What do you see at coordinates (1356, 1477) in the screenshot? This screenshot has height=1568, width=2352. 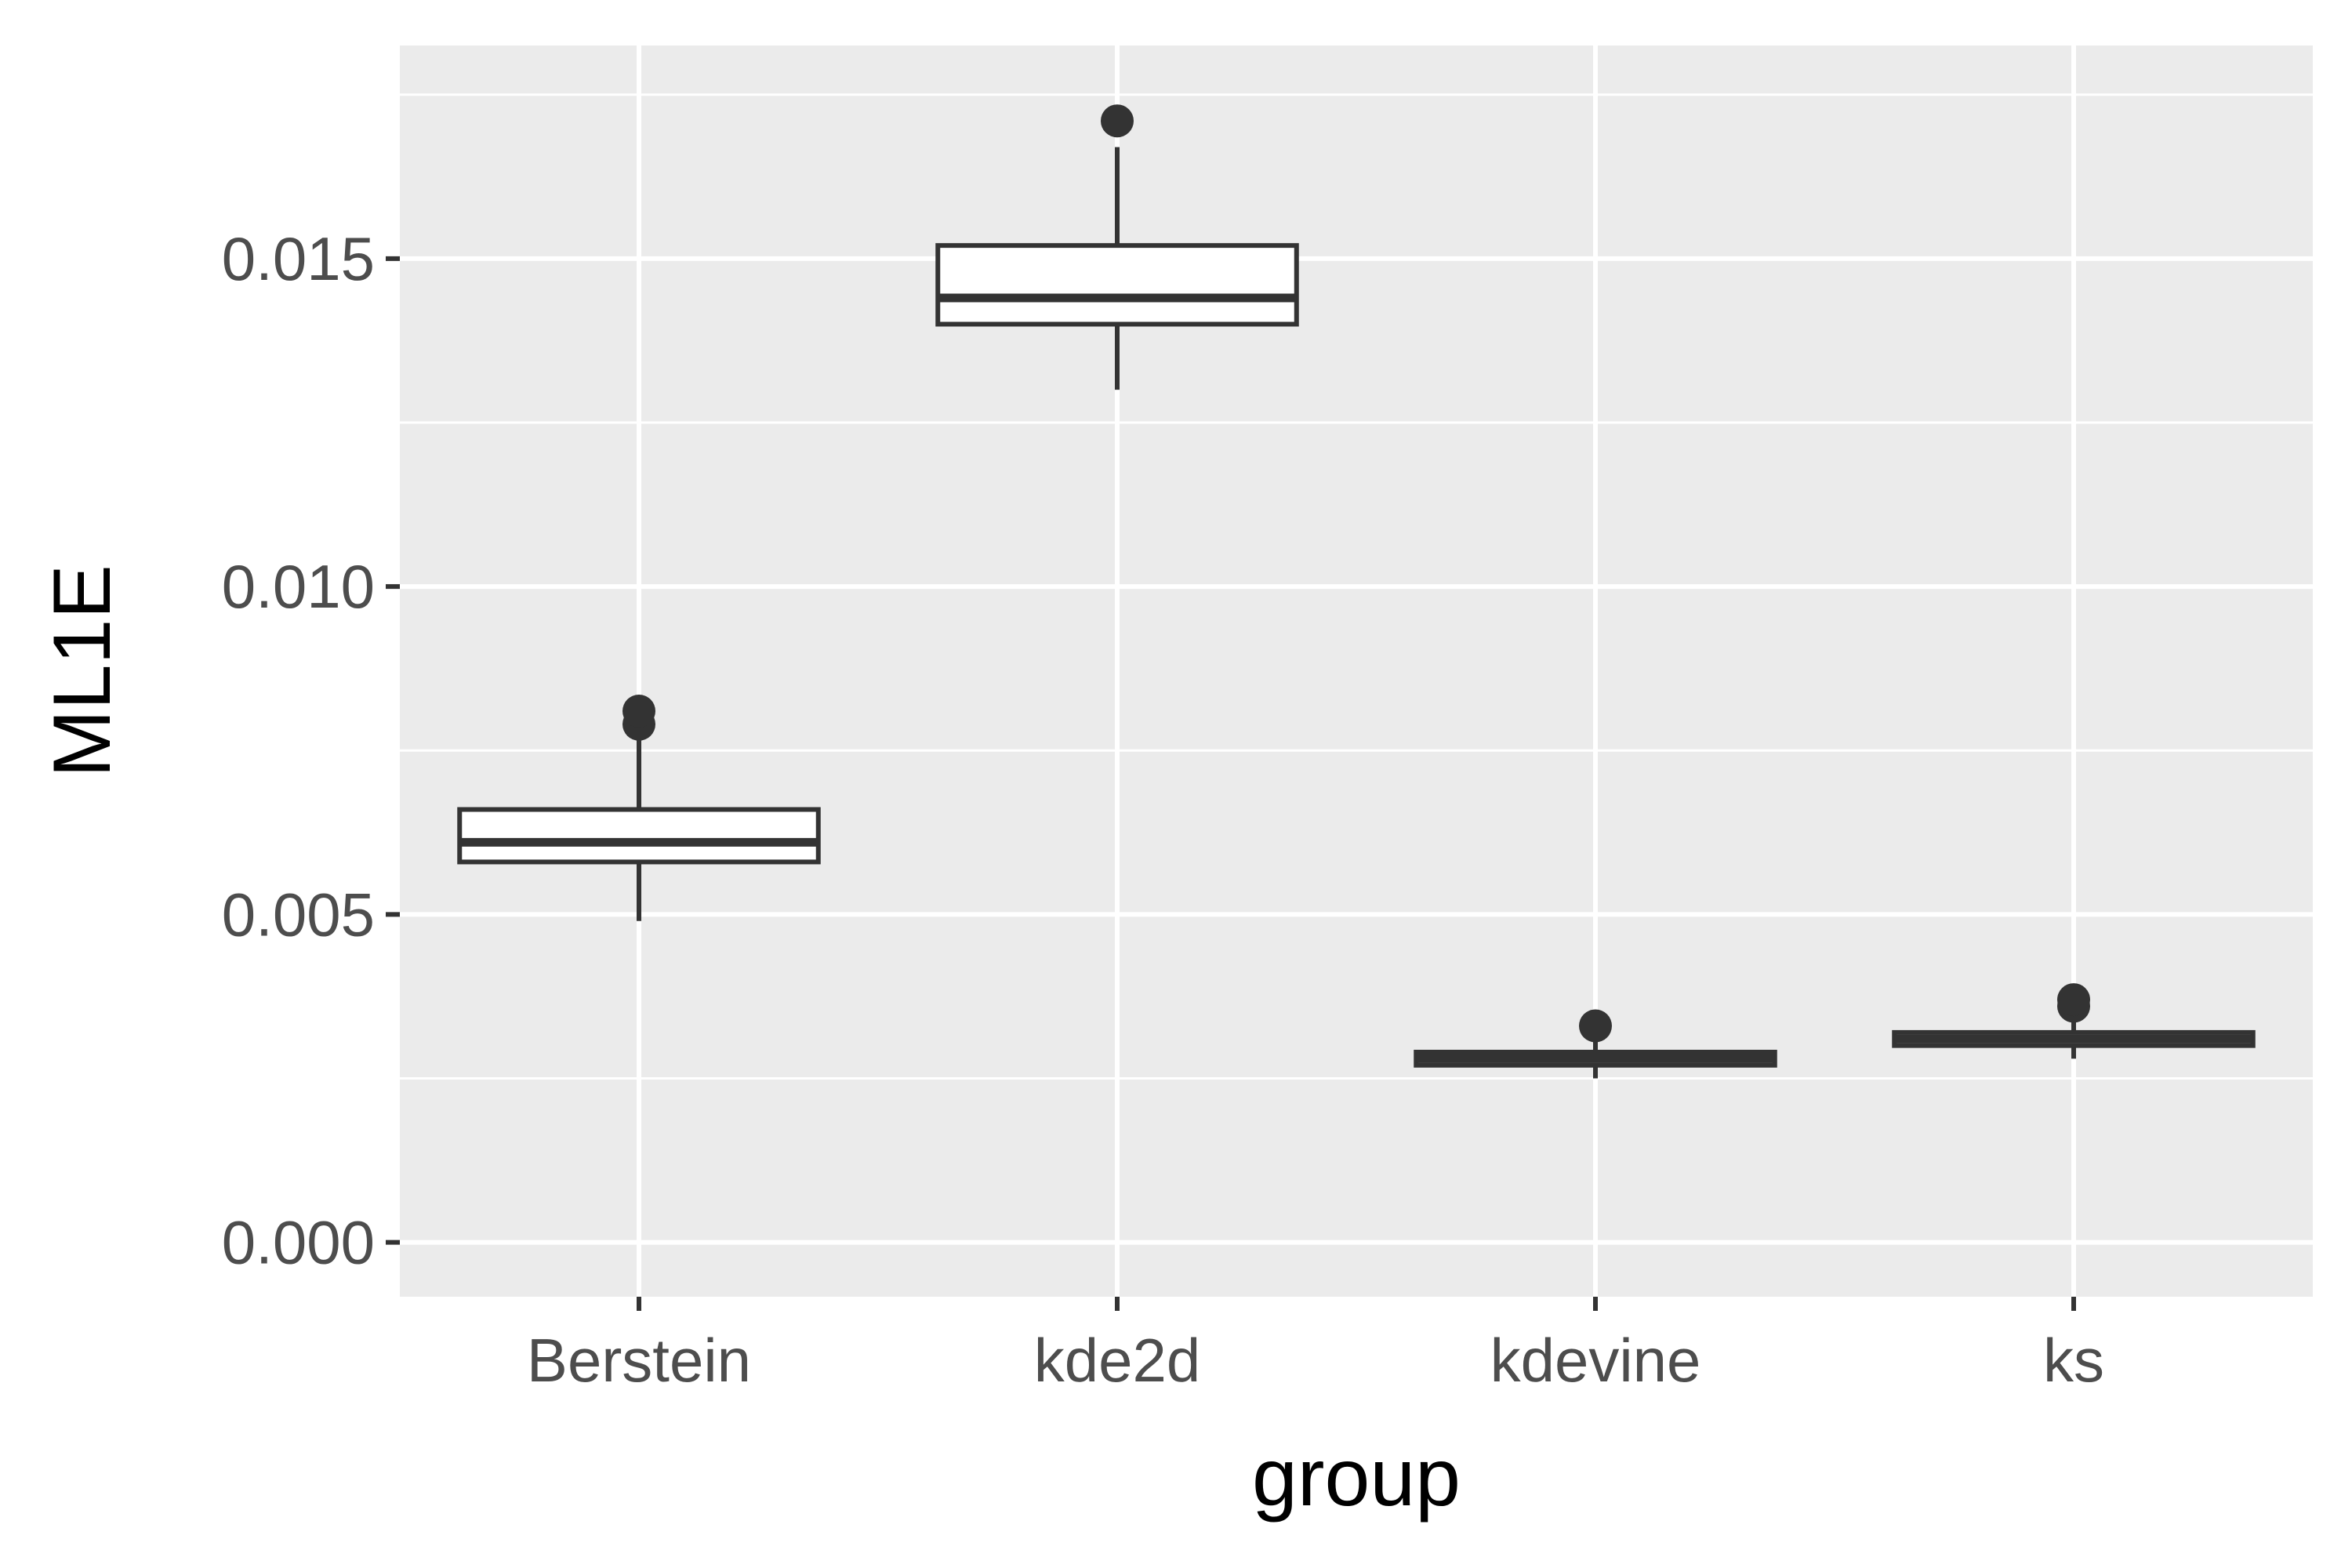 I see `x-axis-title: group` at bounding box center [1356, 1477].